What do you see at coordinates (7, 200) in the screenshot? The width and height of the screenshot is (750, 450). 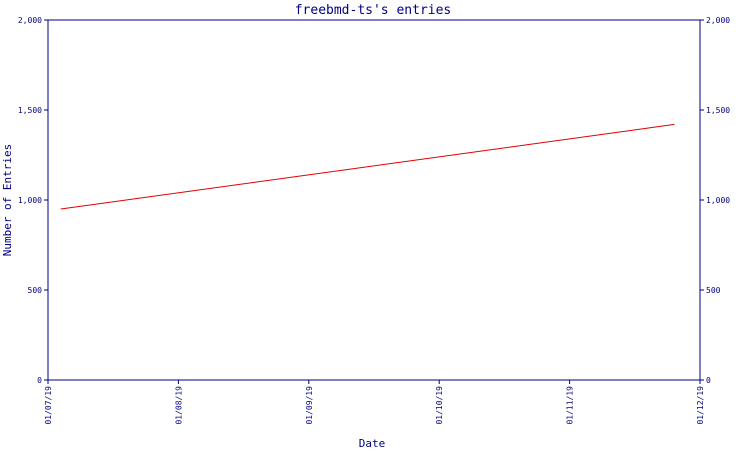 I see `y-axis-label: Number of Entries` at bounding box center [7, 200].